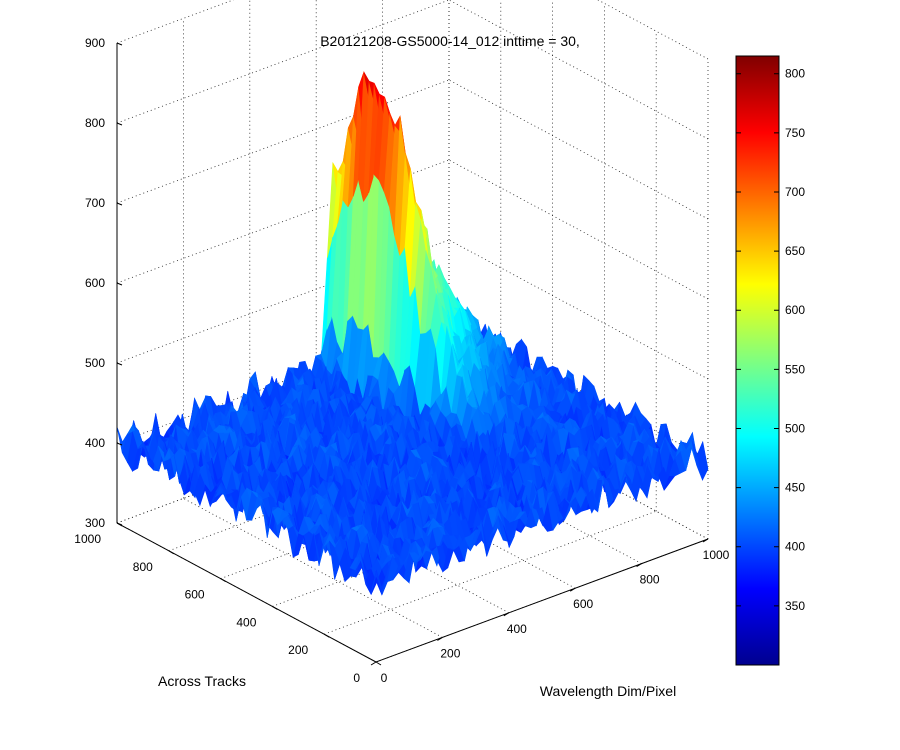 Image resolution: width=900 pixels, height=750 pixels. Describe the element at coordinates (650, 580) in the screenshot. I see `x-tick-label: 800` at that location.